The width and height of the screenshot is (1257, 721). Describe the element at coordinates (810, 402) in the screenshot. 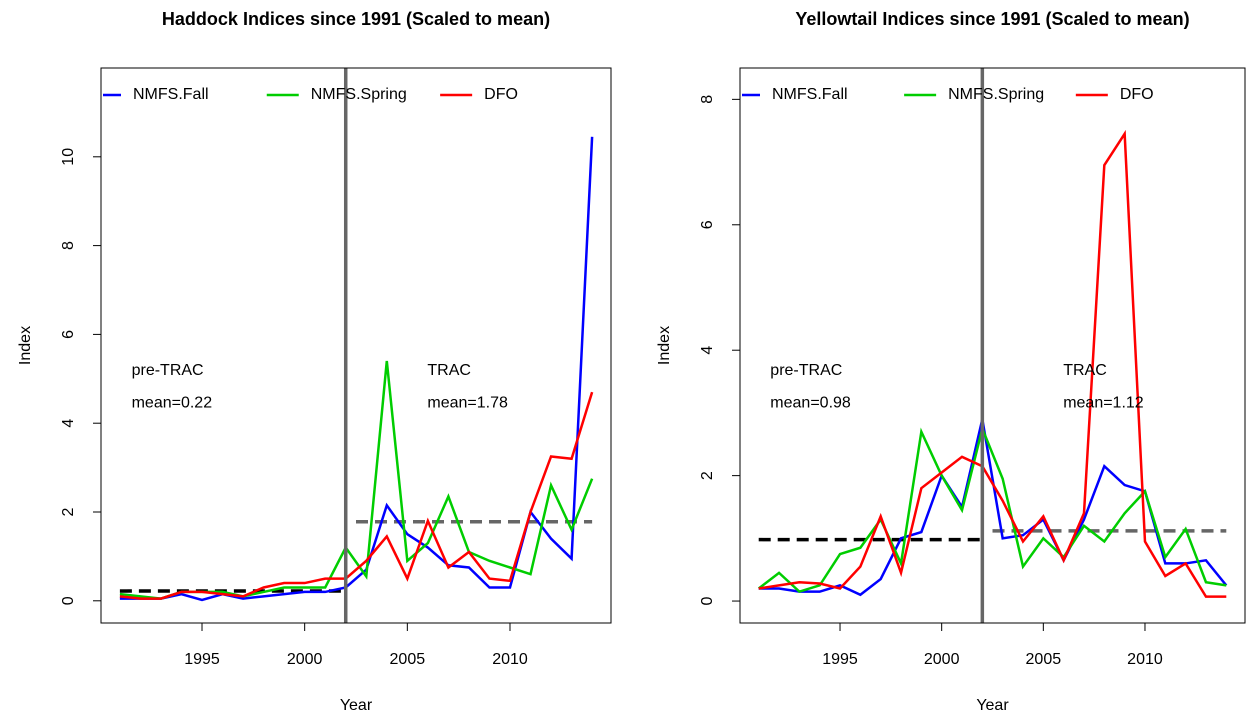

I see `period-mean: mean=0.98` at that location.